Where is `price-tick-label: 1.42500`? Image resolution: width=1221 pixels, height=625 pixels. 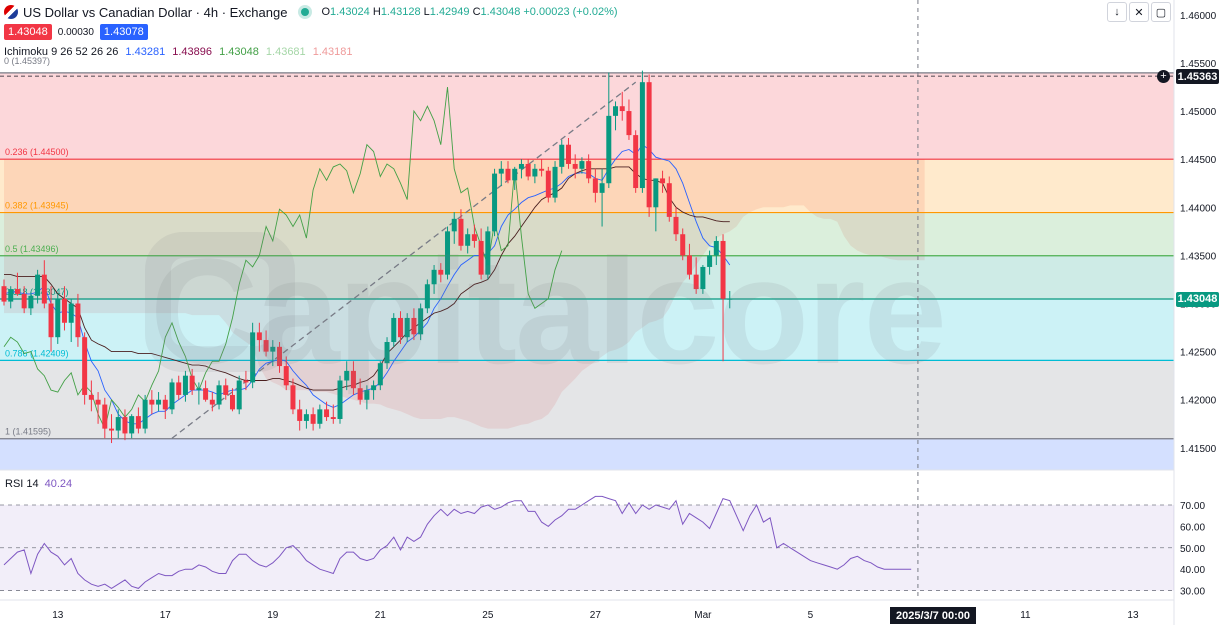 price-tick-label: 1.42500 is located at coordinates (1198, 353).